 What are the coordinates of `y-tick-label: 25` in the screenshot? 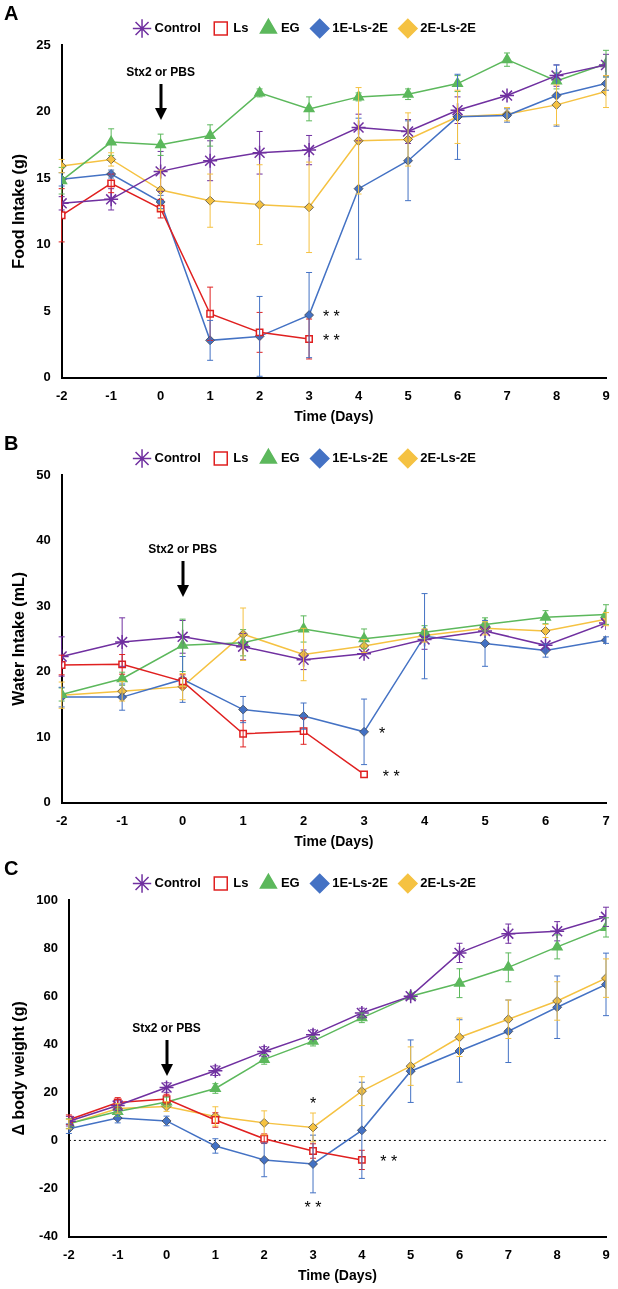 It's located at (43, 44).